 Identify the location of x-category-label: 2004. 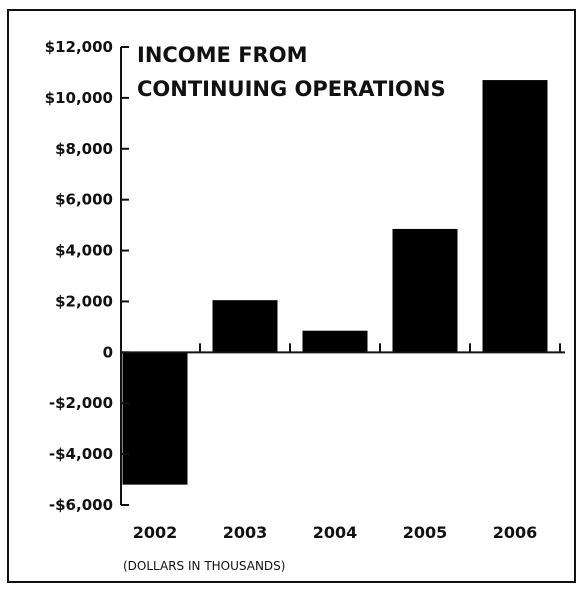
(335, 532).